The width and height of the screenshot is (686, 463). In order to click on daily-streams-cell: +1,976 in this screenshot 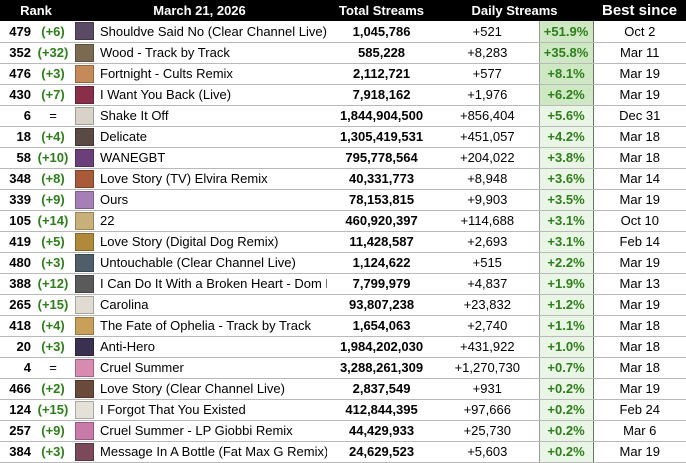, I will do `click(488, 95)`.